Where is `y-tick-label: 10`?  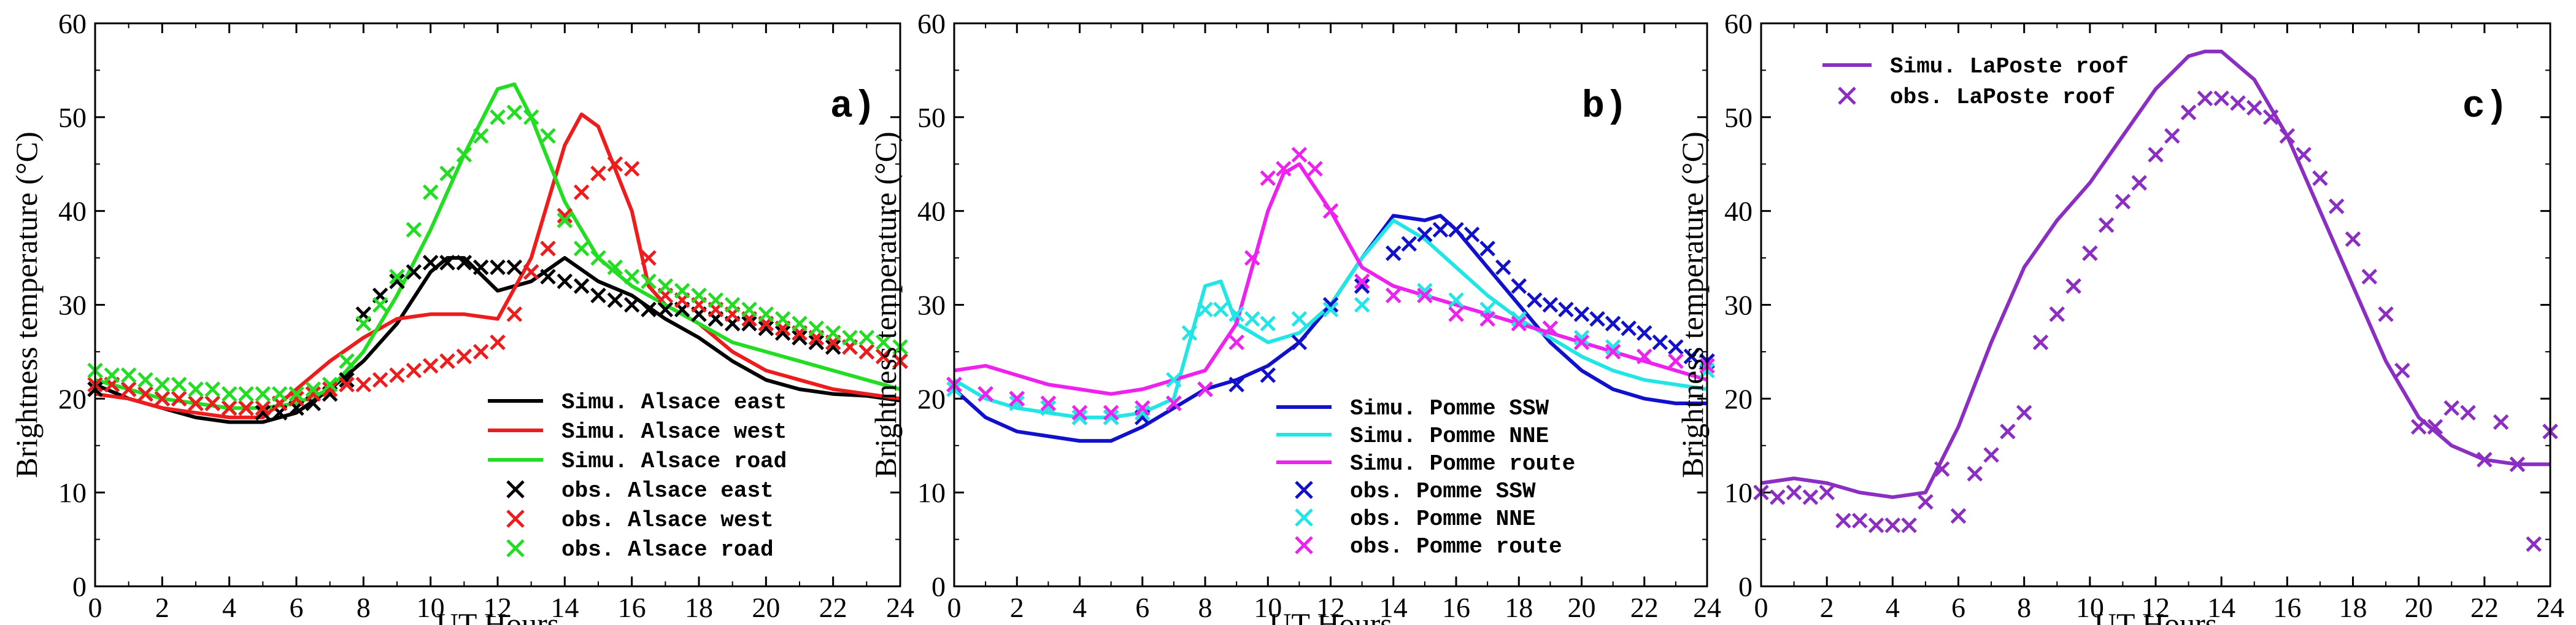 y-tick-label: 10 is located at coordinates (72, 492).